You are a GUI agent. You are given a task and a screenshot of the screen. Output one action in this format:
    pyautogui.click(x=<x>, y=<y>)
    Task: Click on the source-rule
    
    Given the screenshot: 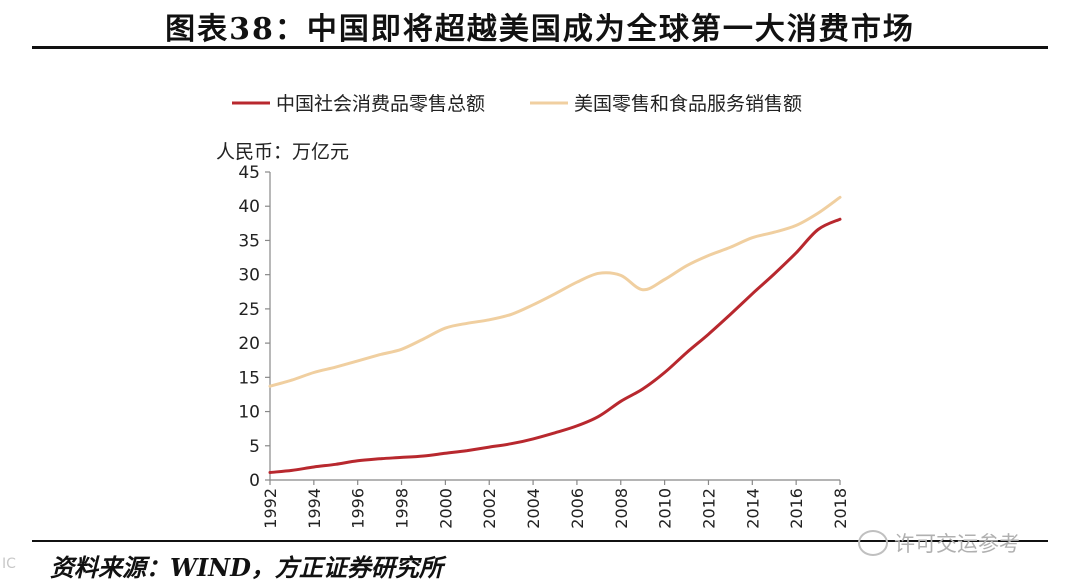 What is the action you would take?
    pyautogui.click(x=540, y=541)
    